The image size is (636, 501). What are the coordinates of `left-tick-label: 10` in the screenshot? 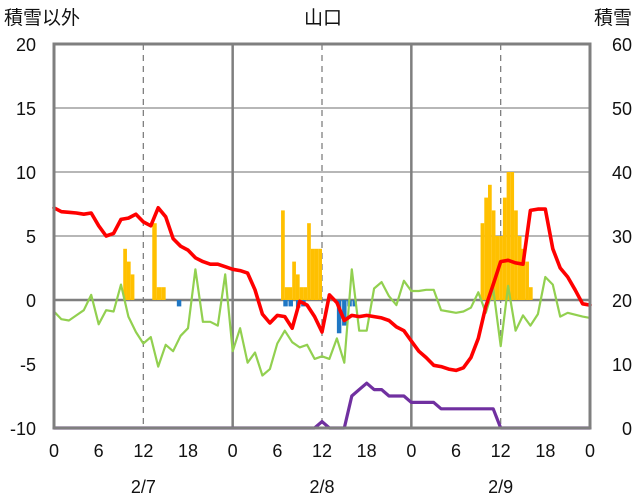 It's located at (26, 173).